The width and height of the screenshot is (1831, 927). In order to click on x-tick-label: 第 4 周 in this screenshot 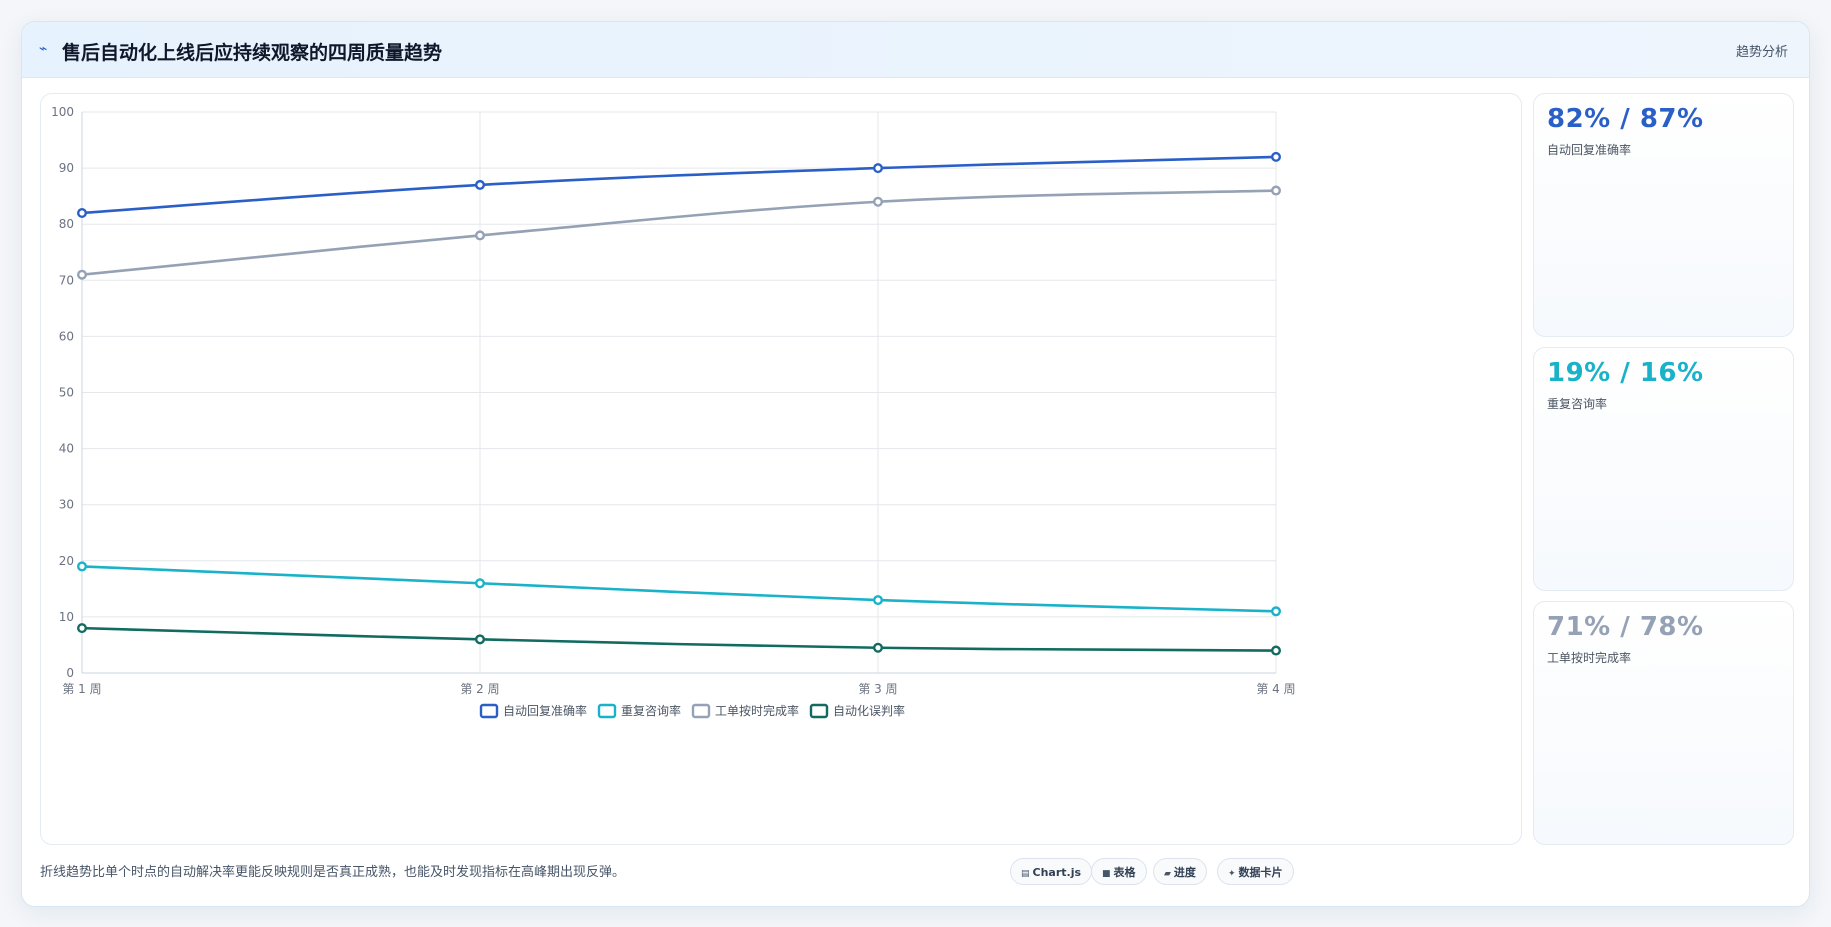, I will do `click(1275, 689)`.